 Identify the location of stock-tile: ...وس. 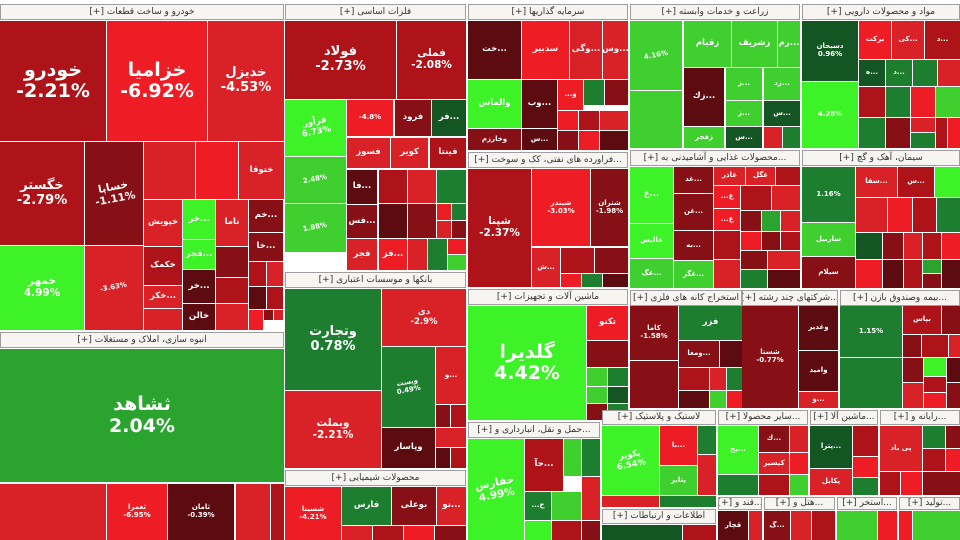
(615, 50).